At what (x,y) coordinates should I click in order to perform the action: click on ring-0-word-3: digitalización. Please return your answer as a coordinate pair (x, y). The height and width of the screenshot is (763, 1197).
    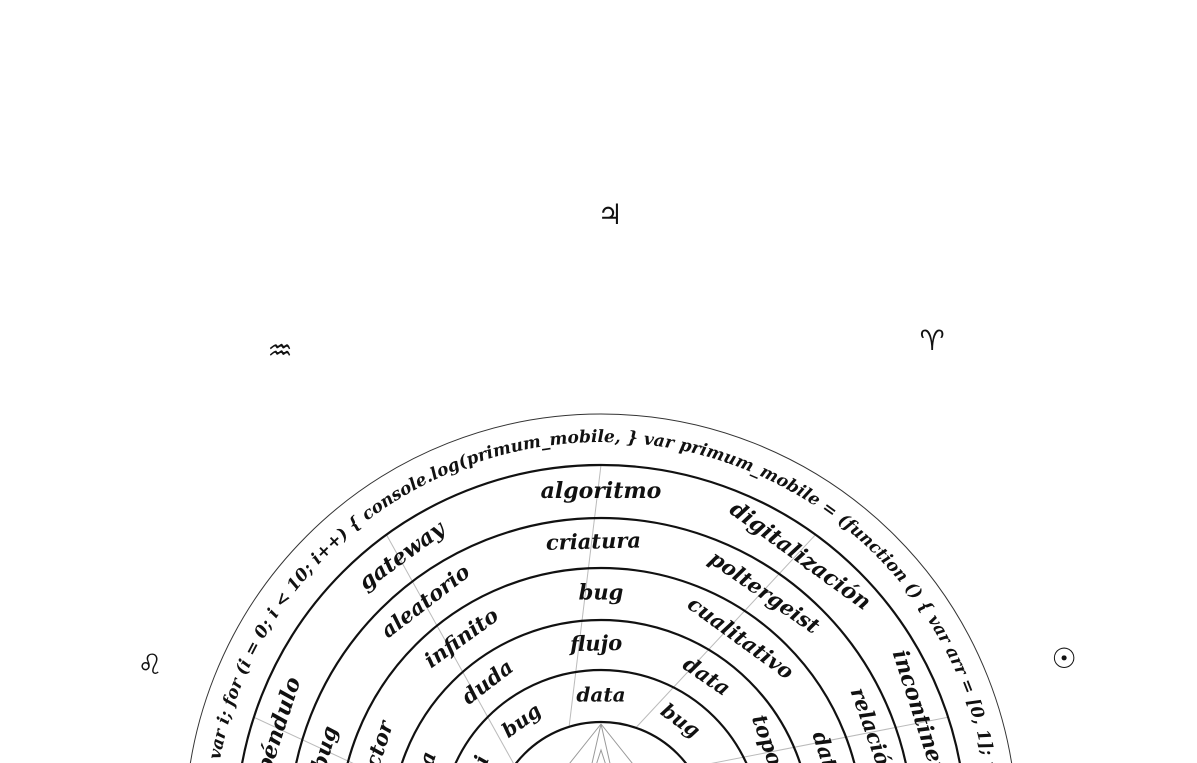
    Looking at the image, I should click on (800, 556).